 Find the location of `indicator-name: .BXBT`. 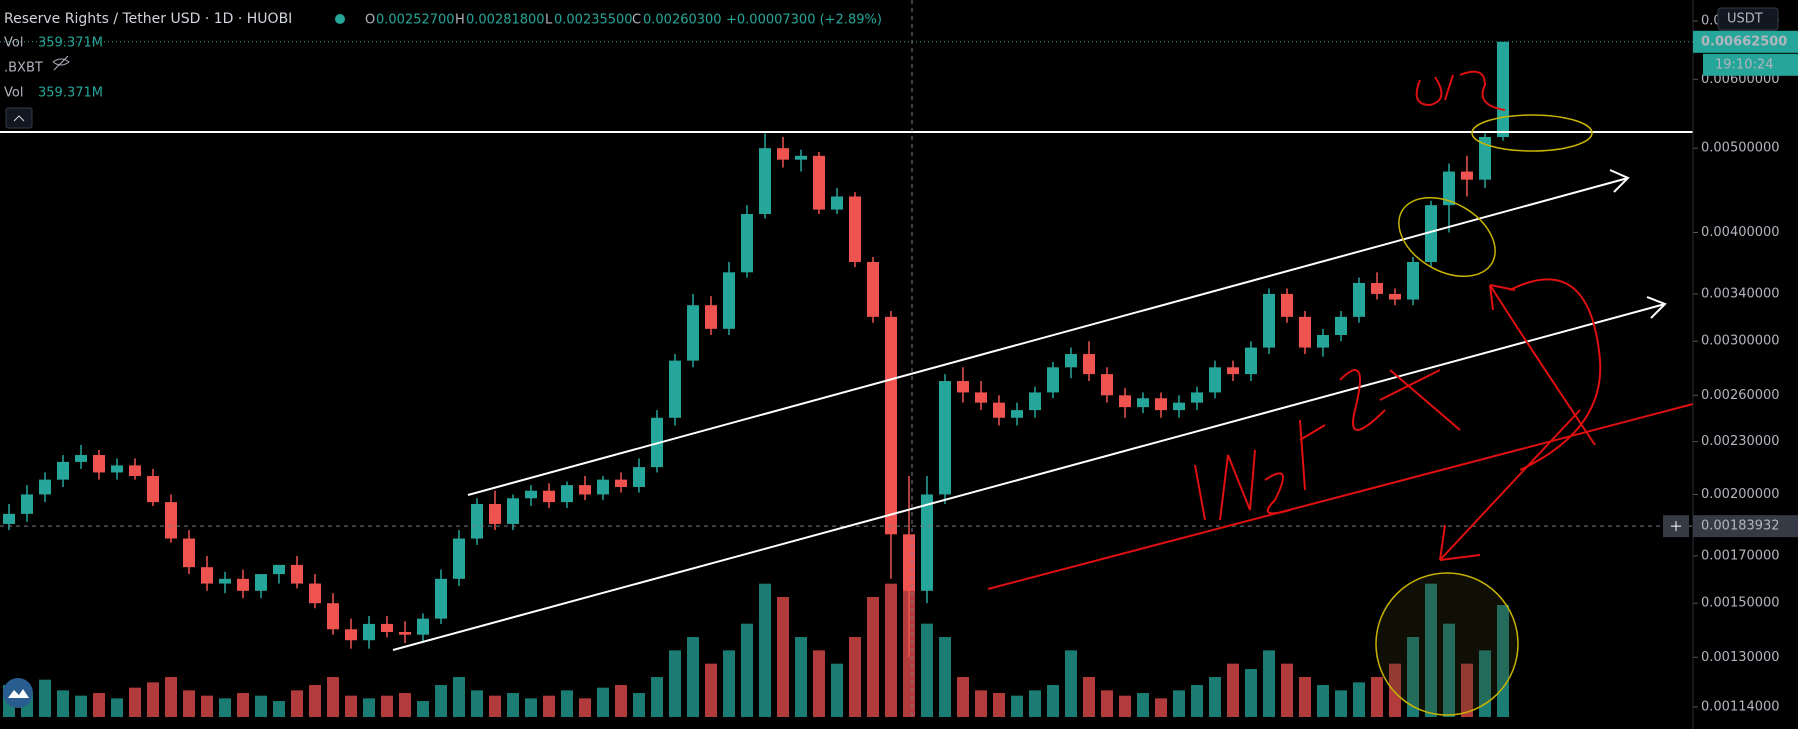

indicator-name: .BXBT is located at coordinates (23, 68).